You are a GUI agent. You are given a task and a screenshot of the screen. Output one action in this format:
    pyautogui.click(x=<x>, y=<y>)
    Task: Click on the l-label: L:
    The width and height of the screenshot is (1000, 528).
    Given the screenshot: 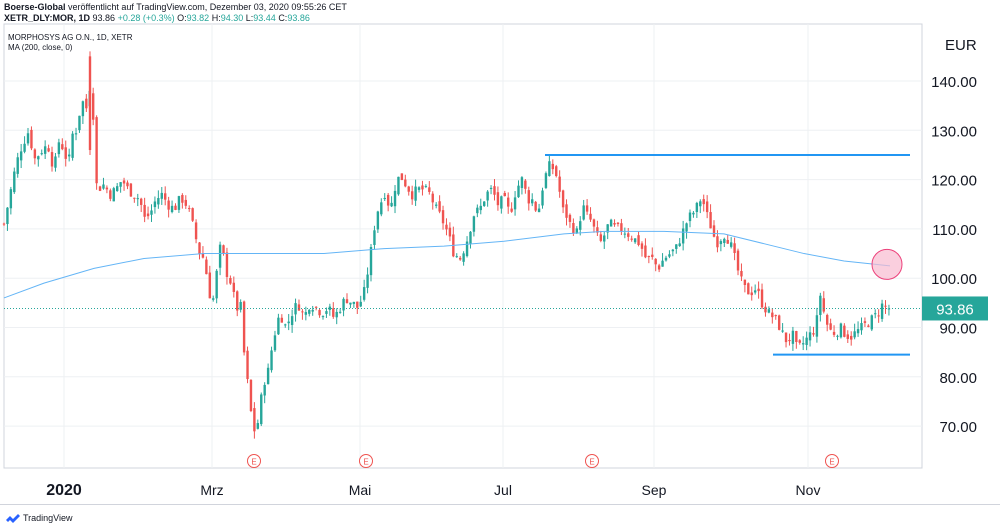 What is the action you would take?
    pyautogui.click(x=249, y=18)
    